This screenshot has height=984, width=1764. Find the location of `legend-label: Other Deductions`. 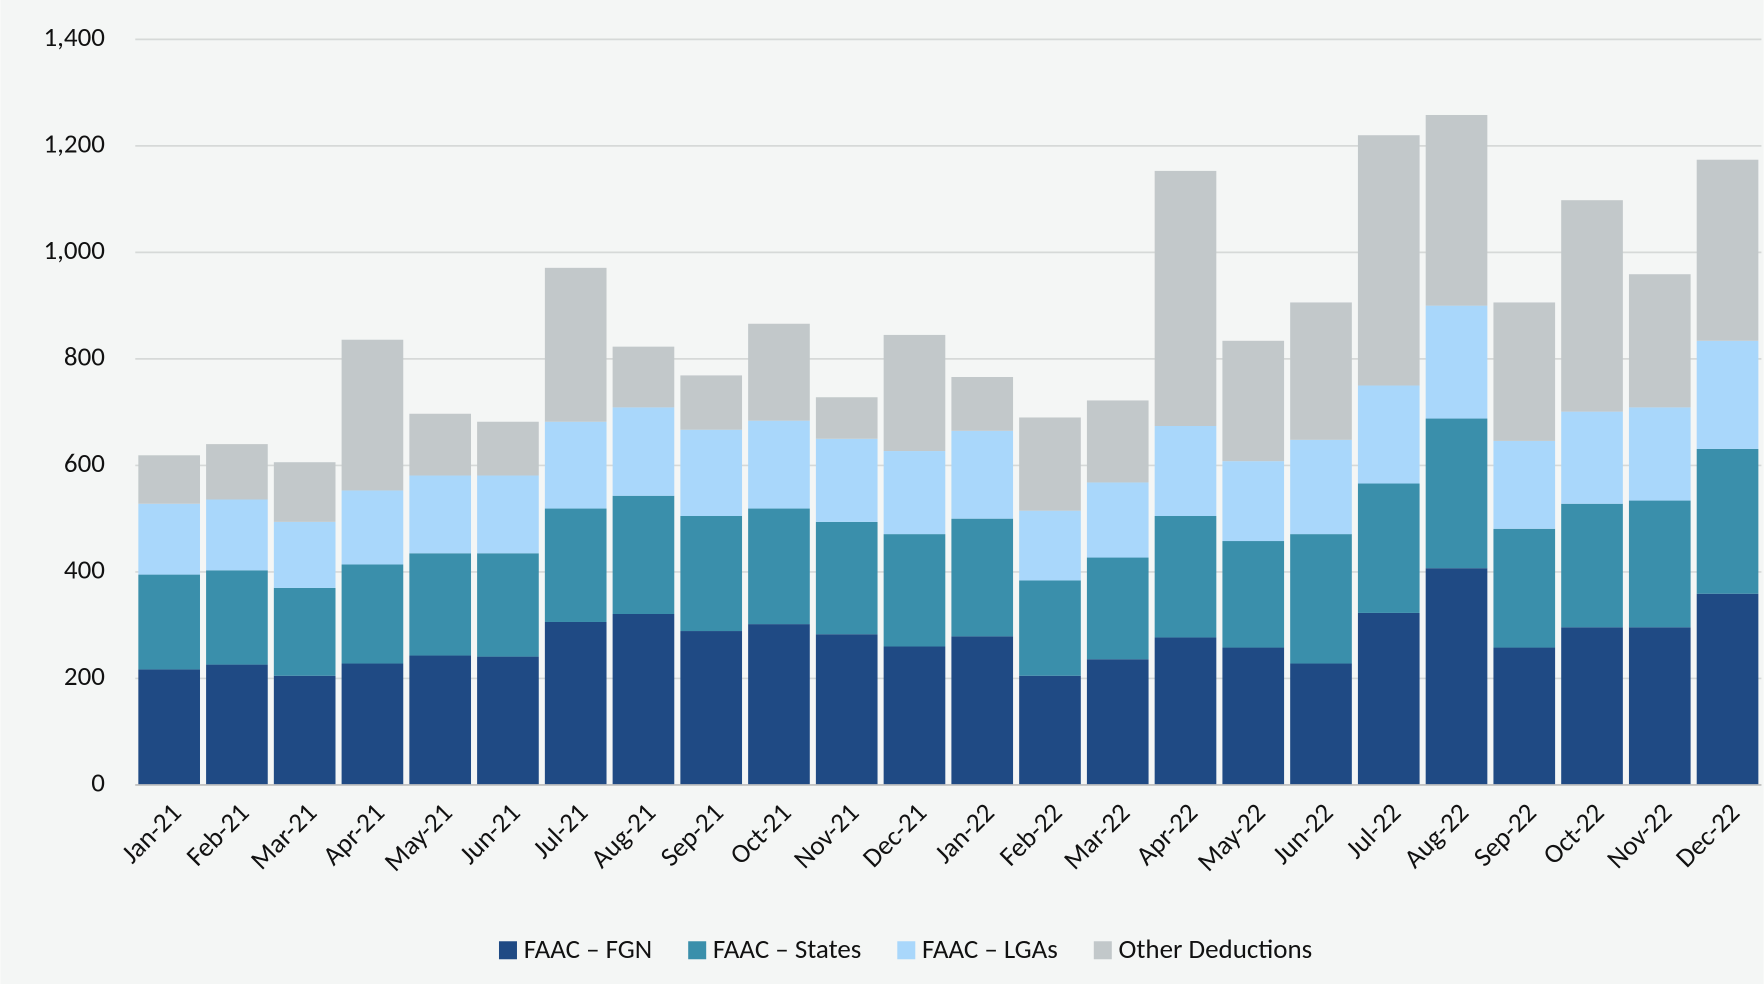

legend-label: Other Deductions is located at coordinates (1216, 949).